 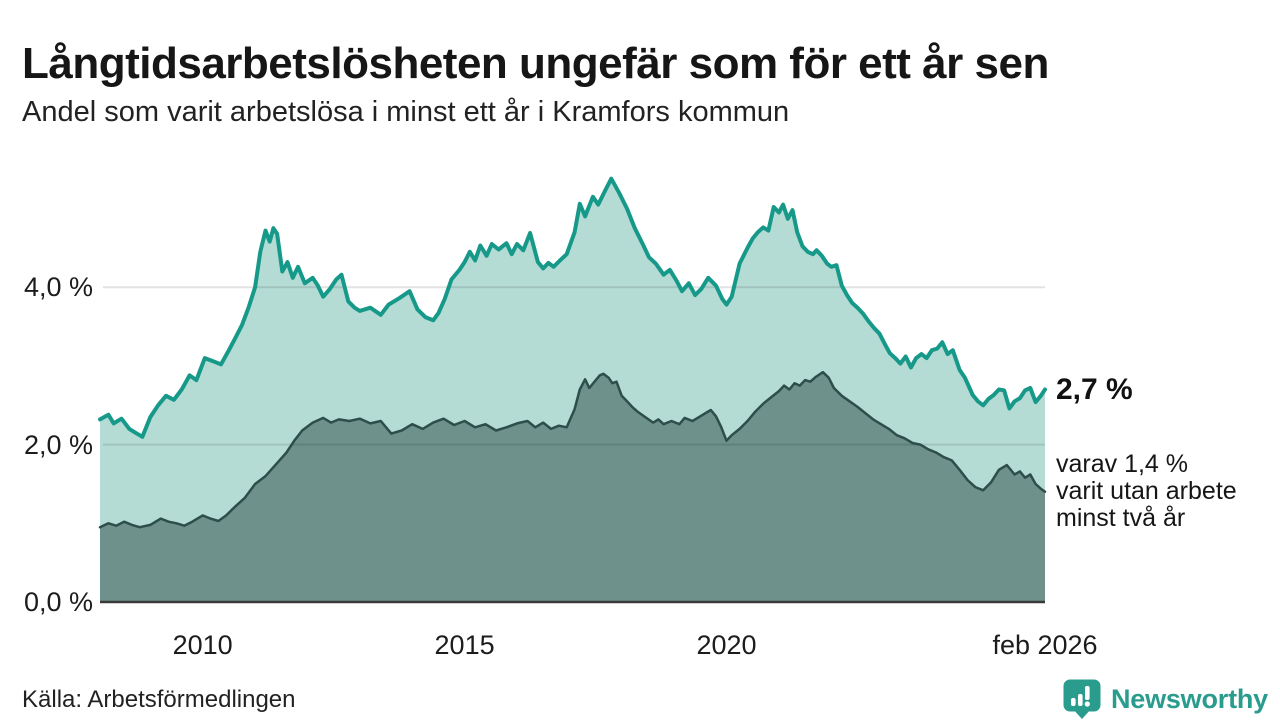 I want to click on x-axis-label-2: 2020, so click(x=726, y=645).